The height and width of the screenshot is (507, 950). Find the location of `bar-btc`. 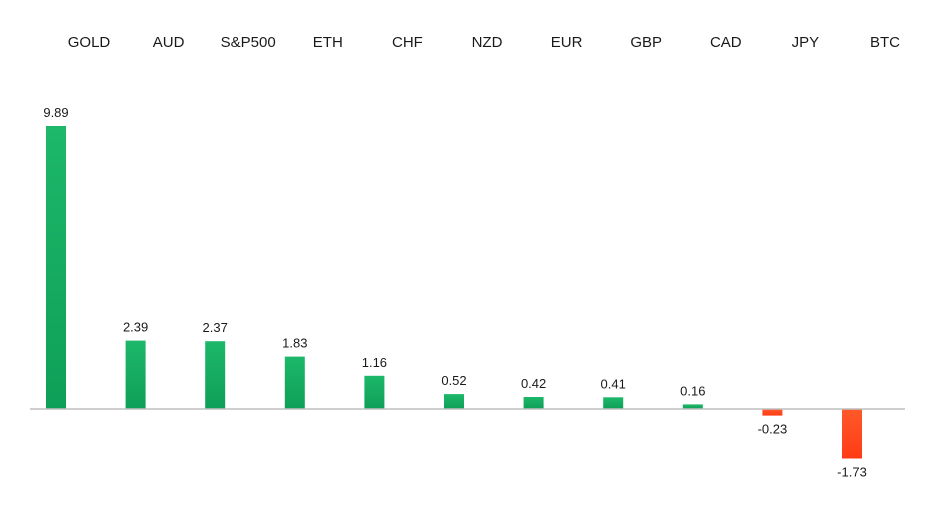

bar-btc is located at coordinates (852, 434).